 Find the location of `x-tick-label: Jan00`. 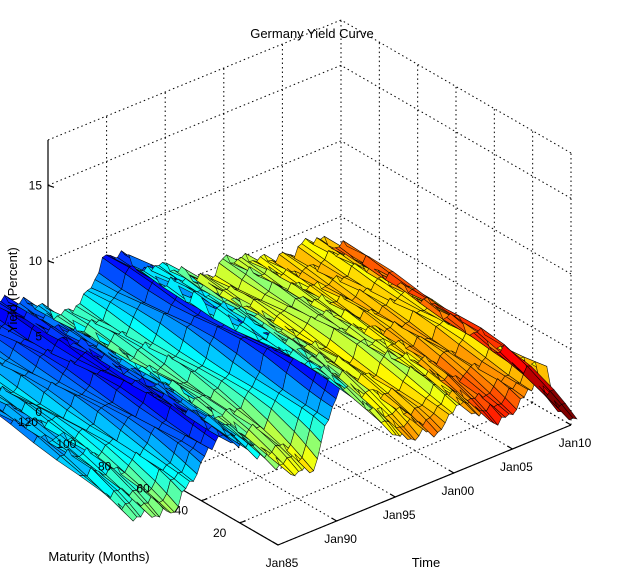

x-tick-label: Jan00 is located at coordinates (457, 491).